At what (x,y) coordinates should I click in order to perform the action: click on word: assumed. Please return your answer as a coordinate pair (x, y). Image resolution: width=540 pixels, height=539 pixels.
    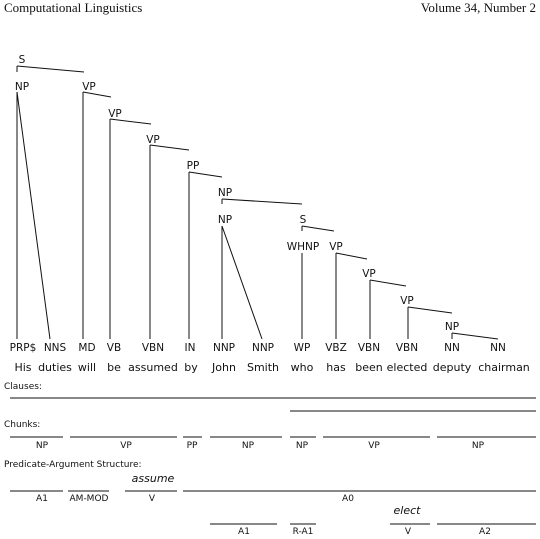
    Looking at the image, I should click on (153, 367).